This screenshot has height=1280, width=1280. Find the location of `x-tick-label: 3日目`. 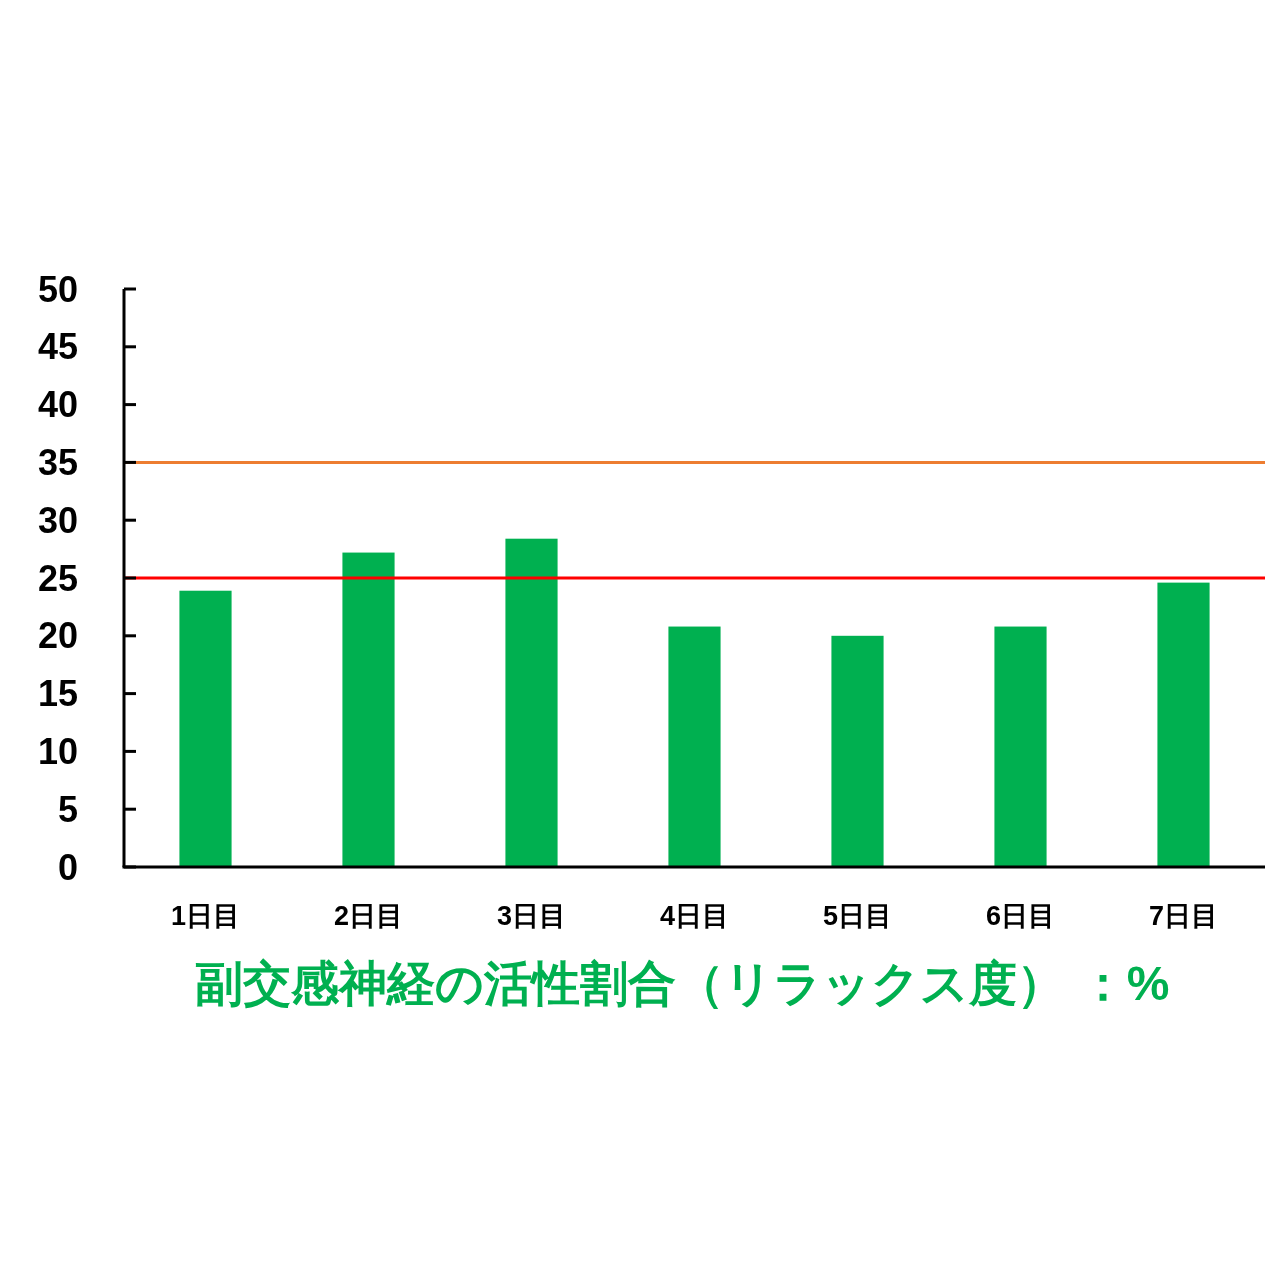

x-tick-label: 3日目 is located at coordinates (531, 916).